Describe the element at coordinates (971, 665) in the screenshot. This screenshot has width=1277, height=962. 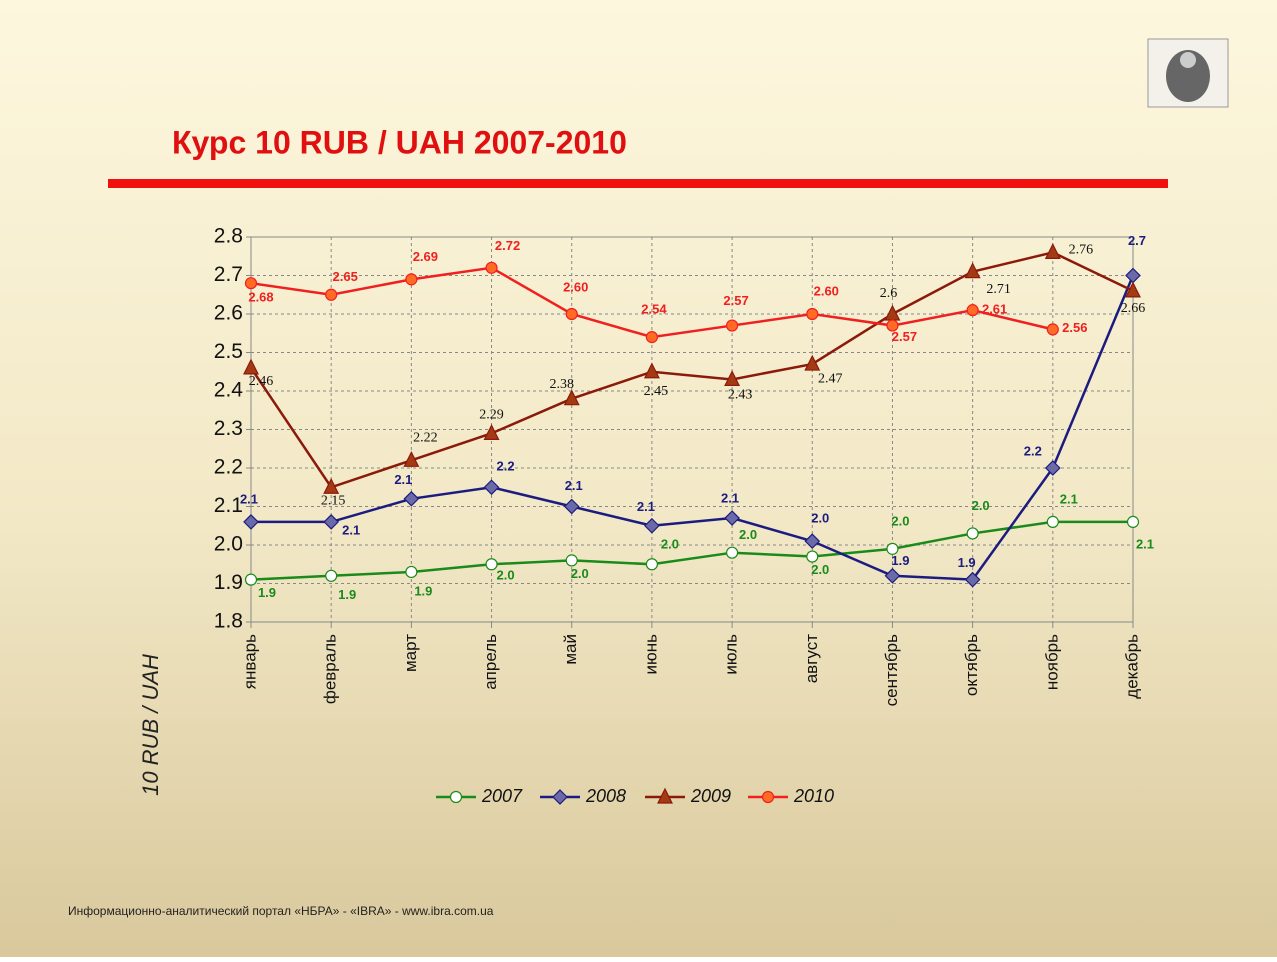
I see `x-tick-label: октябрь` at that location.